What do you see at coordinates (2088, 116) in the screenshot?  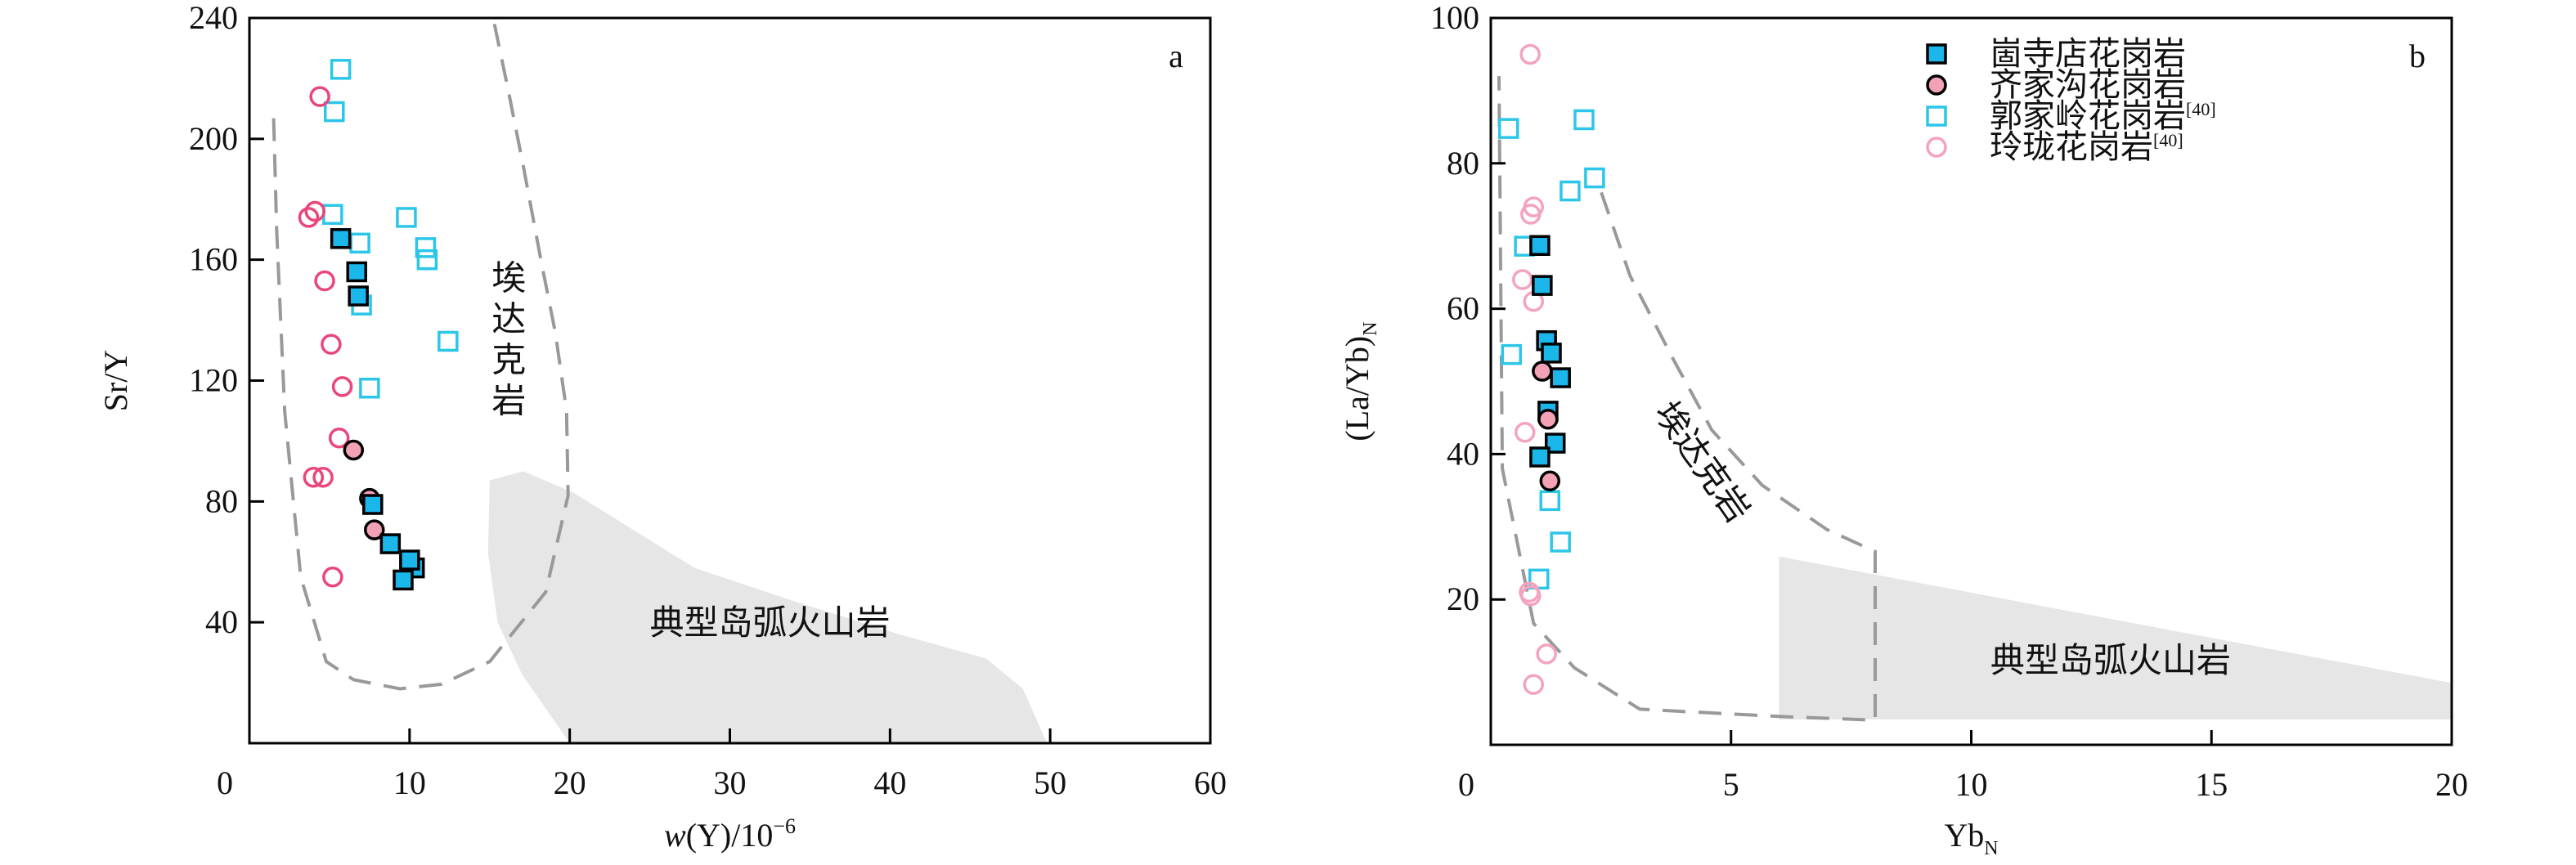 I see `legend-label-text: 郭家岭花岗岩` at bounding box center [2088, 116].